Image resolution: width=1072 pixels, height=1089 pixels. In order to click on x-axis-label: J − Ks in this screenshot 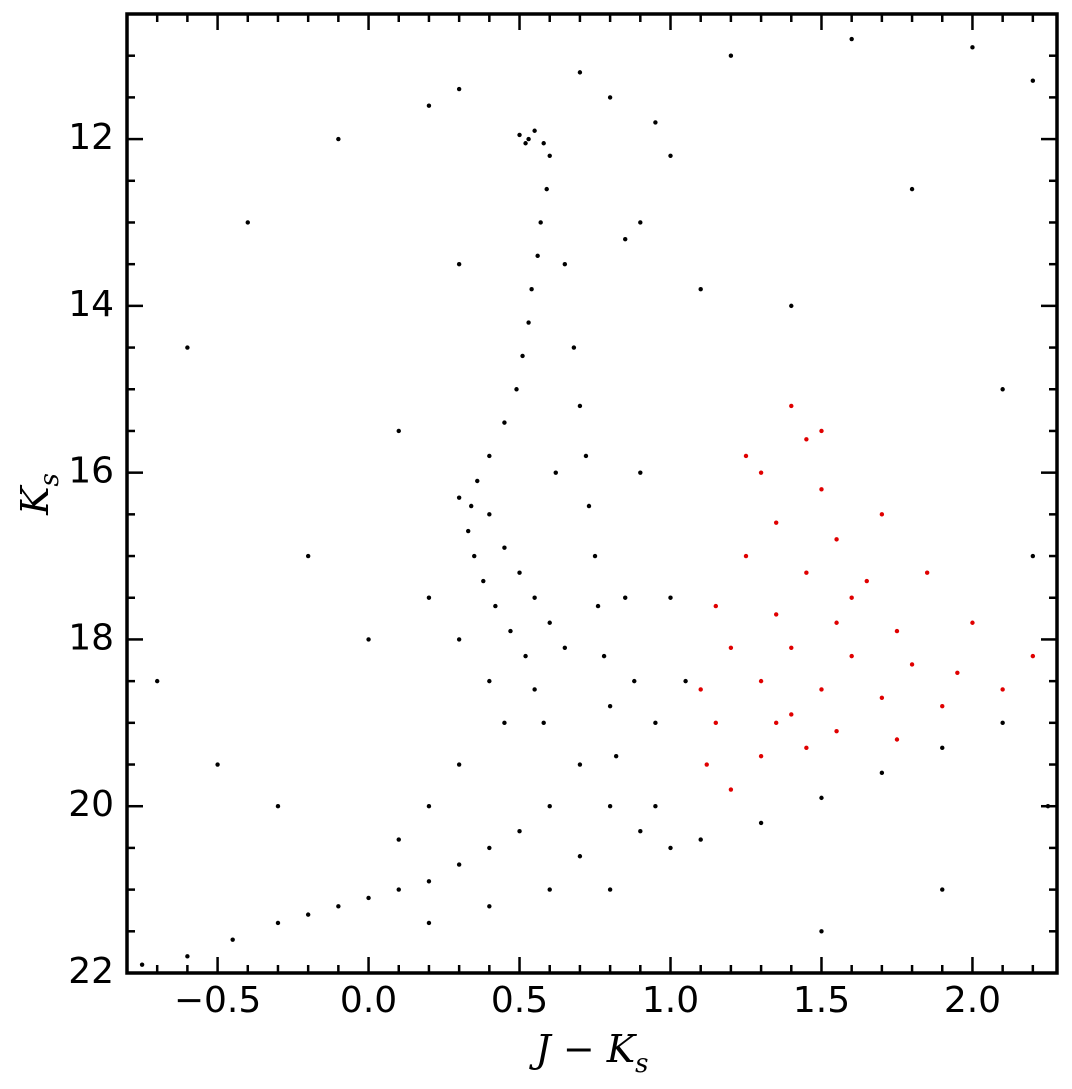, I will do `click(589, 1053)`.